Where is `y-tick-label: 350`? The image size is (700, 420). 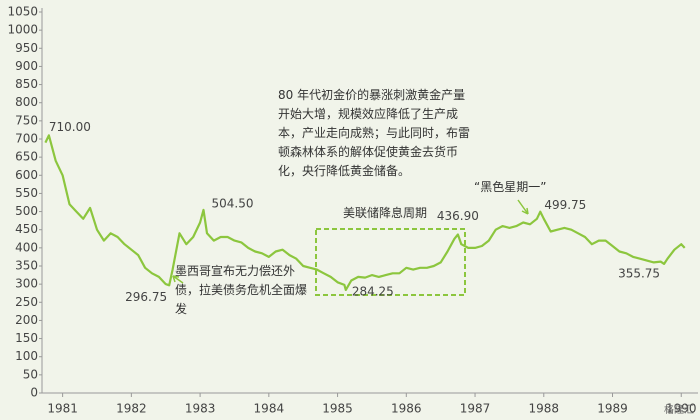
y-tick-label: 350 is located at coordinates (26, 266).